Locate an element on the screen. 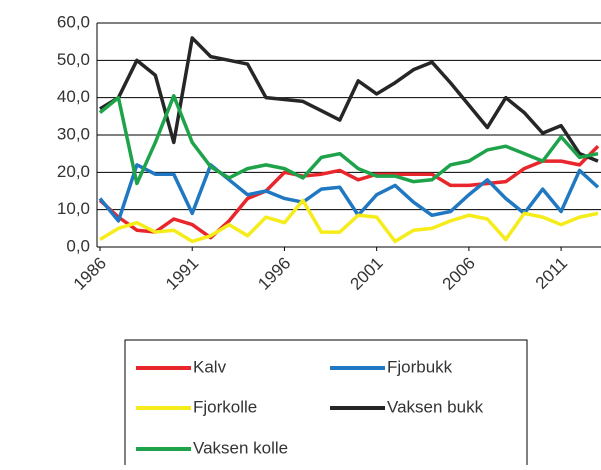 This screenshot has width=601, height=470. y-tick-label: 0,0 is located at coordinates (78, 245).